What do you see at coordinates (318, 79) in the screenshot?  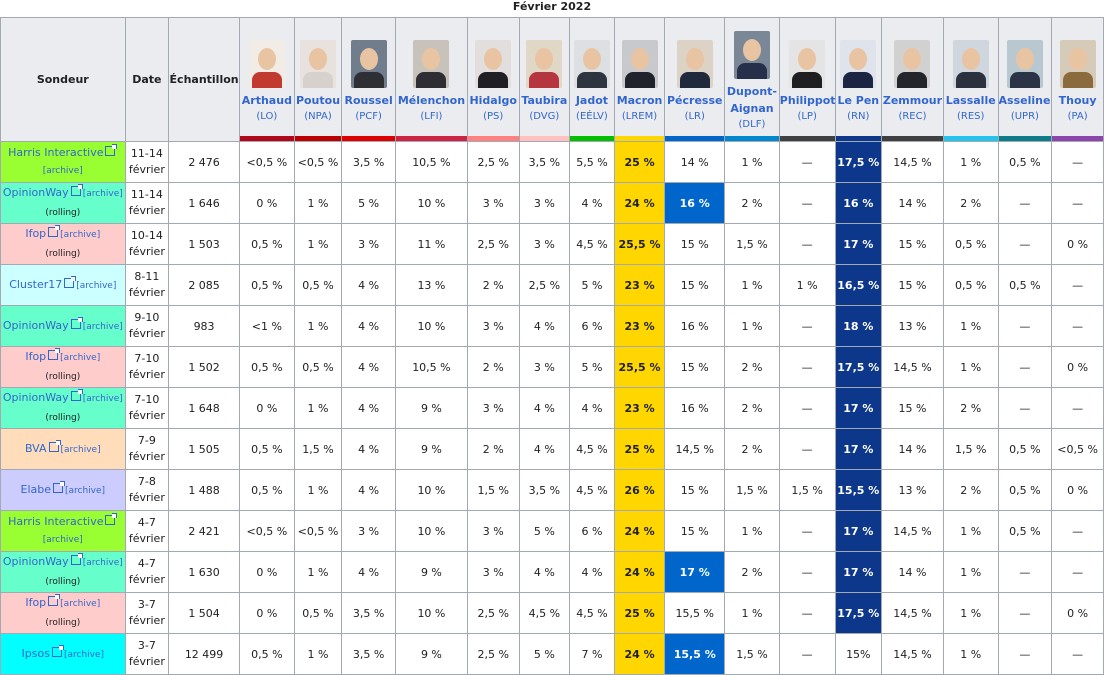 I see `candidate-header: Poutou (NPA)` at bounding box center [318, 79].